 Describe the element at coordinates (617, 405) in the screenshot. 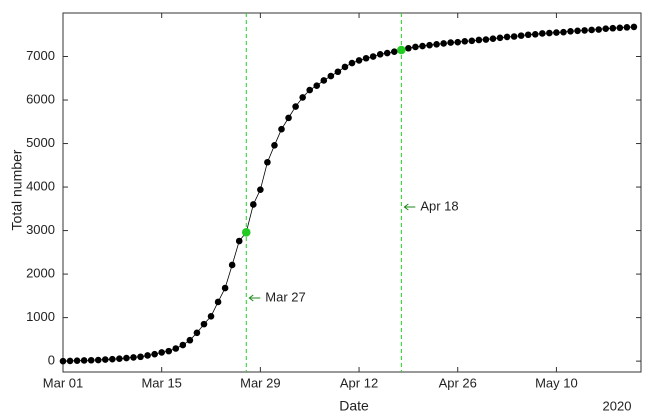

I see `x-year-label: 2020` at that location.